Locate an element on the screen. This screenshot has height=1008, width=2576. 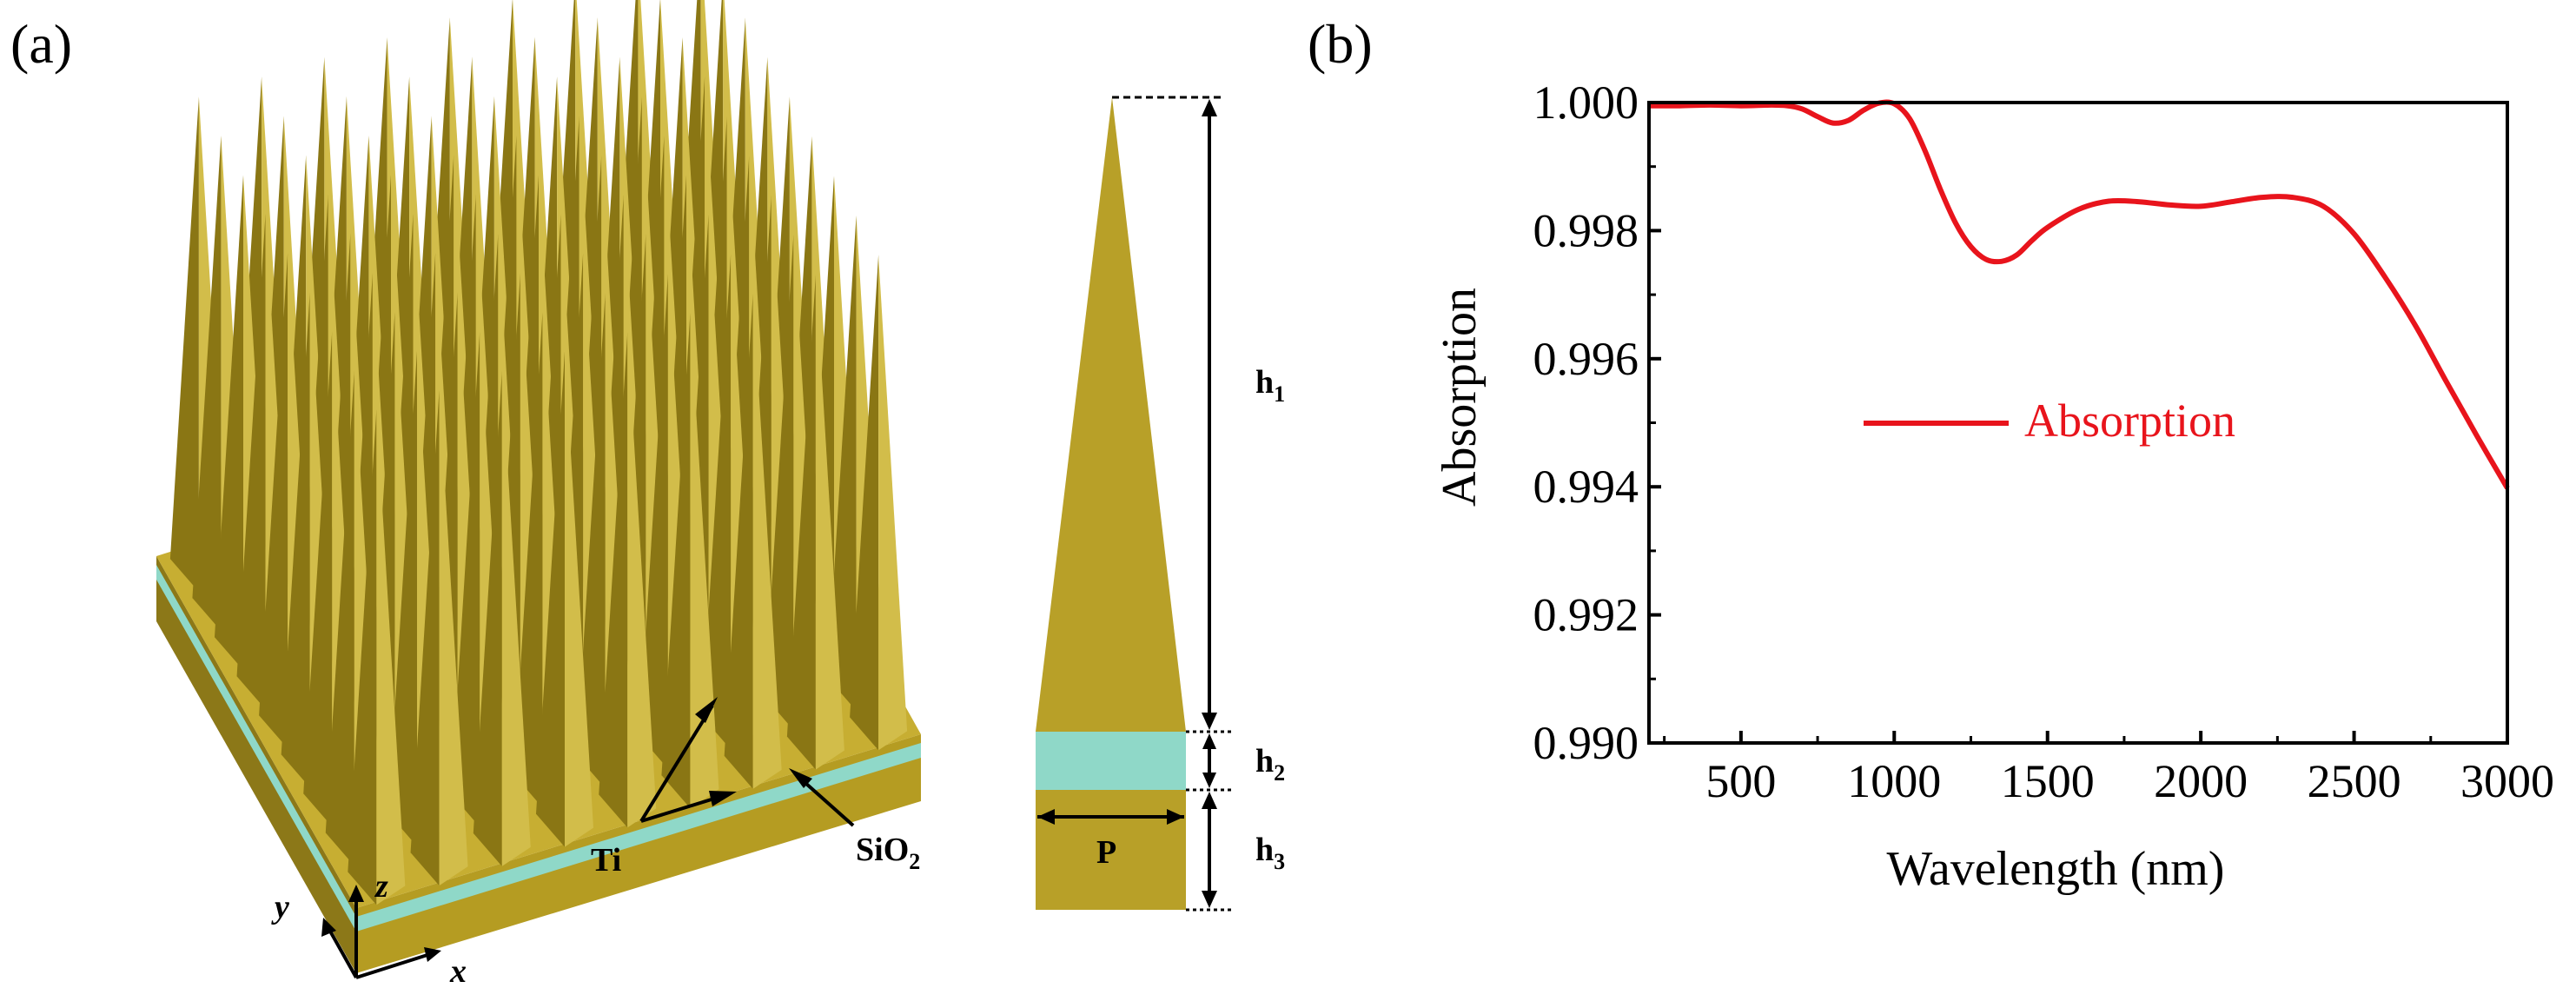
x-tick-label: 2500 is located at coordinates (2354, 781).